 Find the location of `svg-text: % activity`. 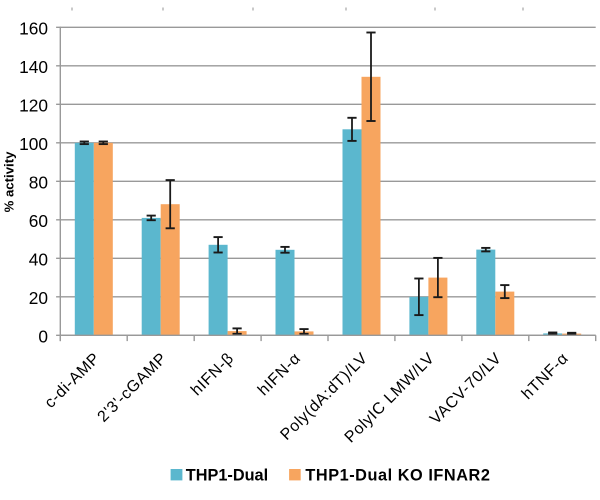

svg-text: % activity is located at coordinates (9, 182).